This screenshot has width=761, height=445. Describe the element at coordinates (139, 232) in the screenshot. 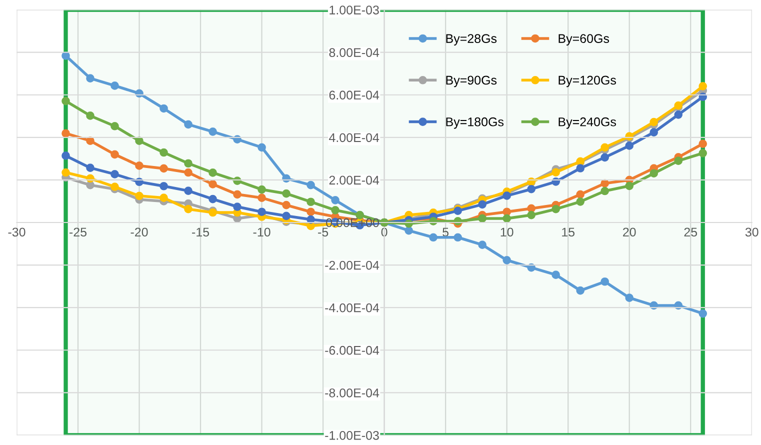

I see `x-tick-label: -20` at that location.